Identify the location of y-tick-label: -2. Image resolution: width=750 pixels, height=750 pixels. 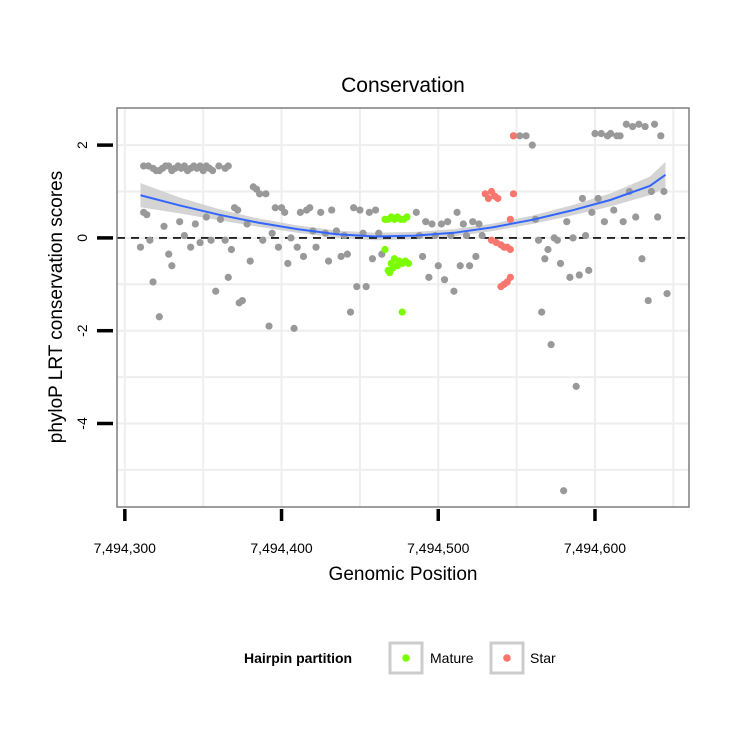
(82, 330).